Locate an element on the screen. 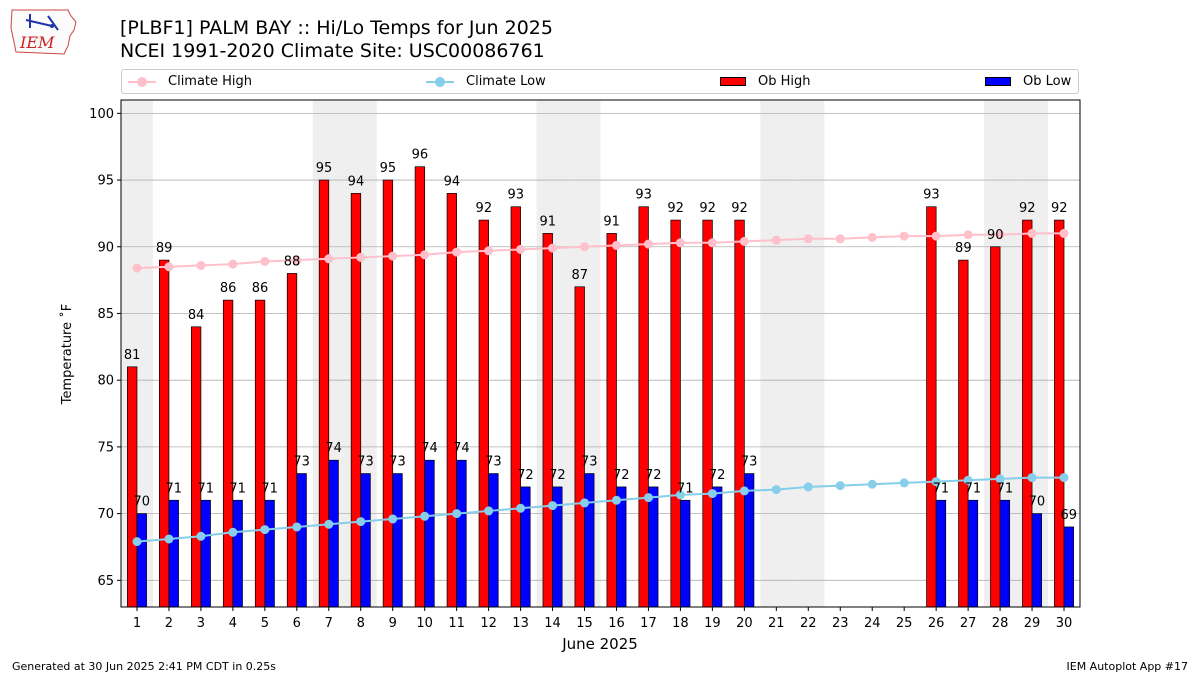  y-tick-label: 85 is located at coordinates (105, 314).